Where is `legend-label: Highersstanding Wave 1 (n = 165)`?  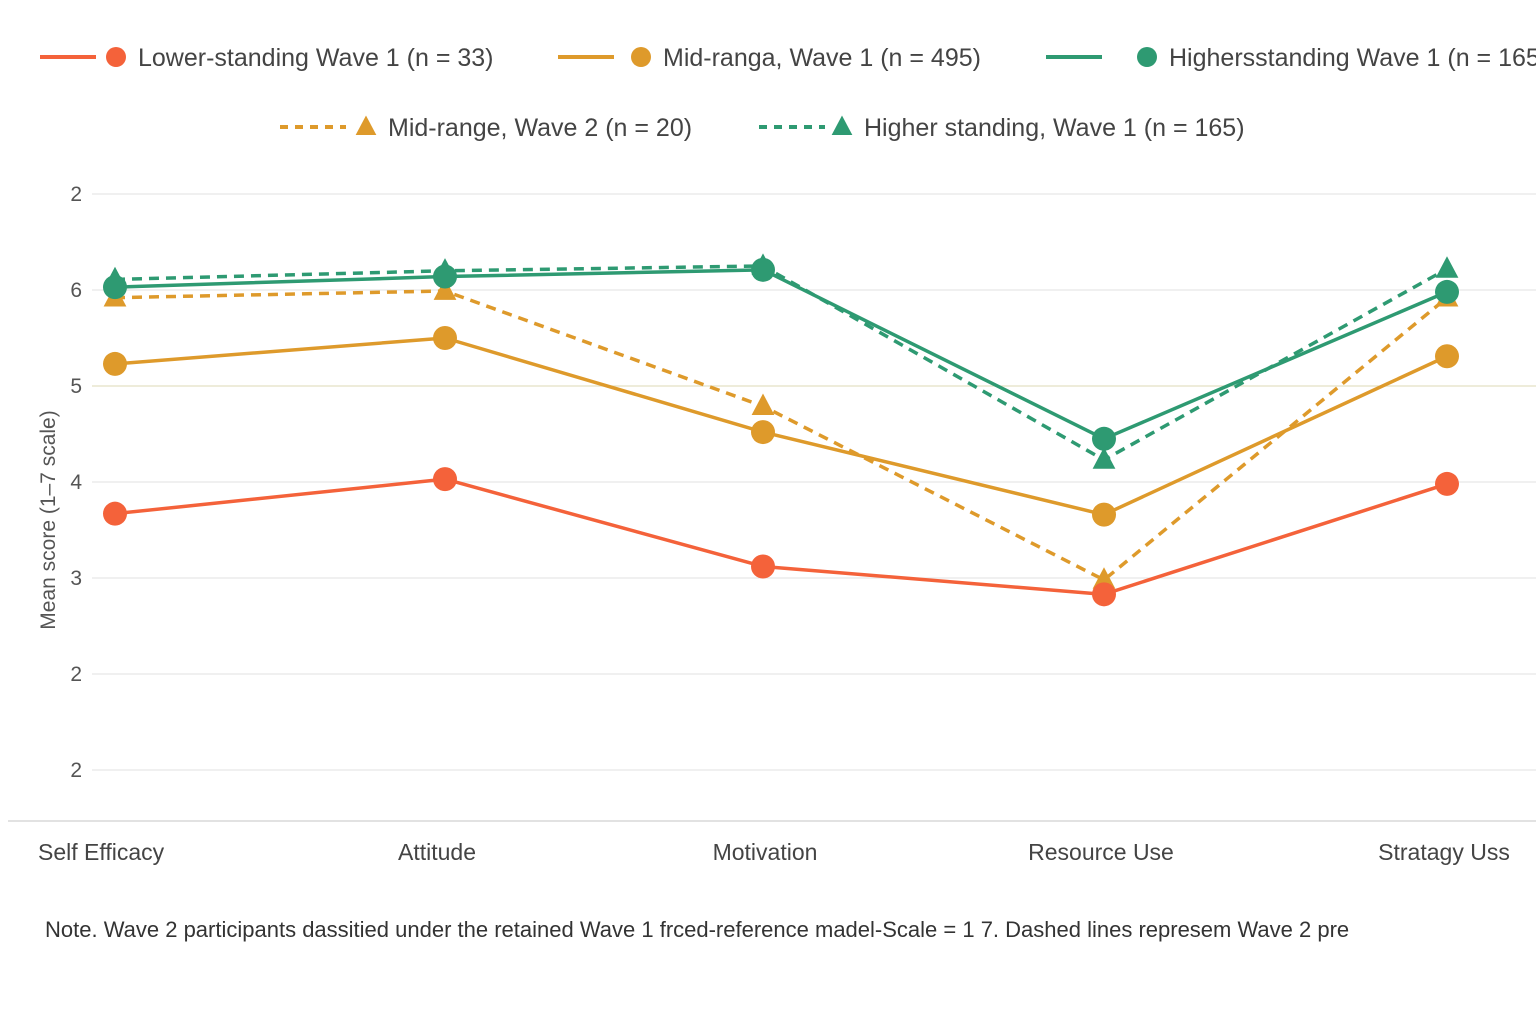 legend-label: Highersstanding Wave 1 (n = 165) is located at coordinates (1352, 58).